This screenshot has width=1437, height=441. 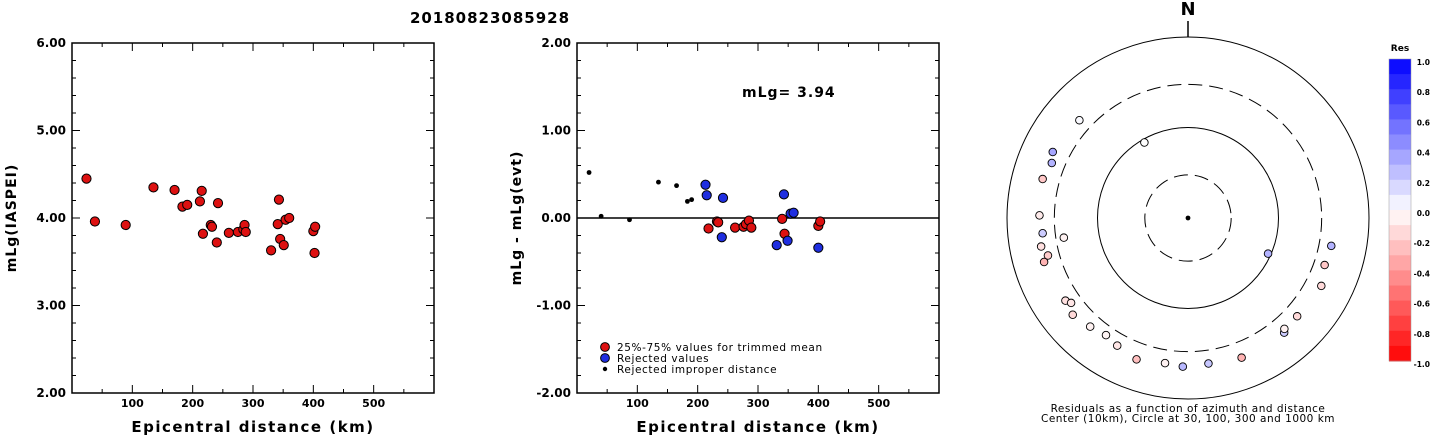 I want to click on colorbar-tick-label: 0.4, so click(x=1423, y=153).